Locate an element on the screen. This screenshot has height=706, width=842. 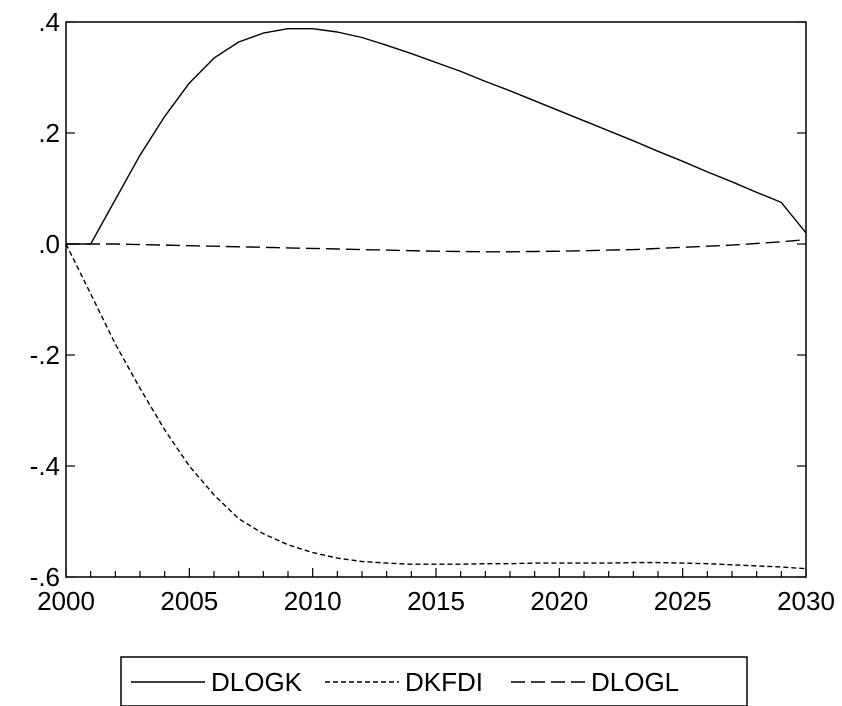
legend-box is located at coordinates (434, 681).